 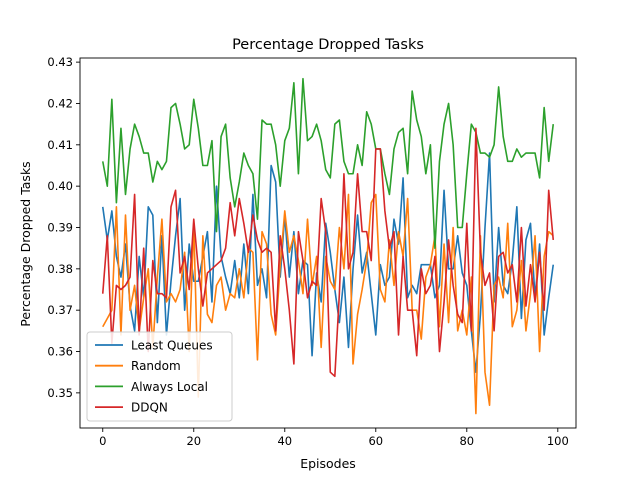 I want to click on y-tick-label: 0.38, so click(x=60, y=269).